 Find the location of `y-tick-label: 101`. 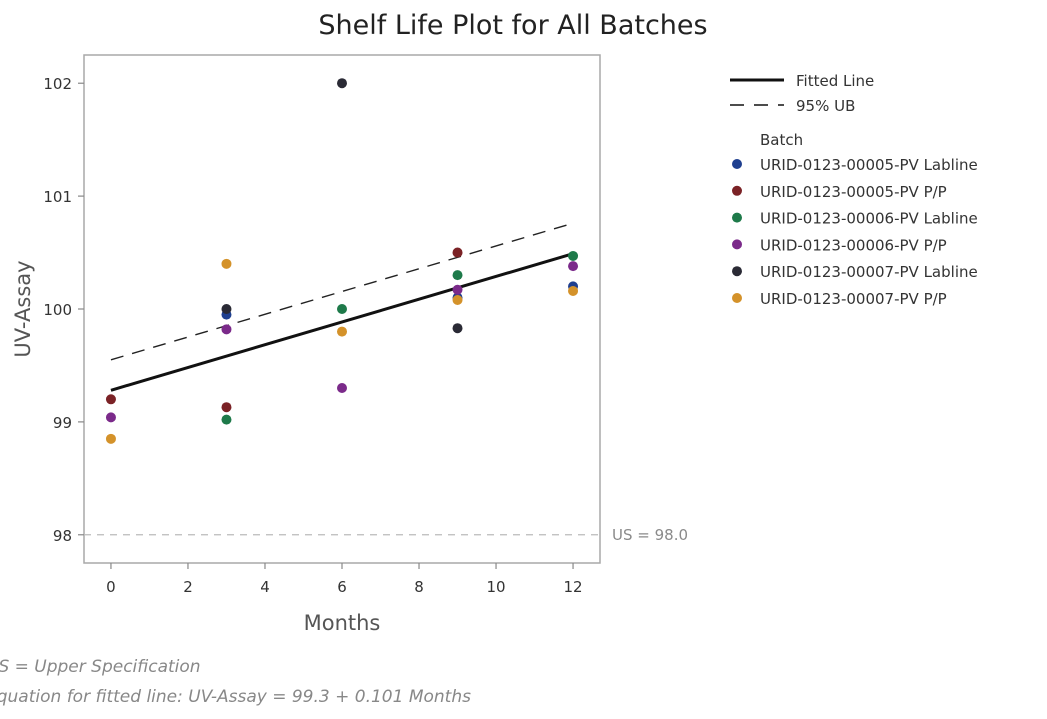

y-tick-label: 101 is located at coordinates (57, 197).